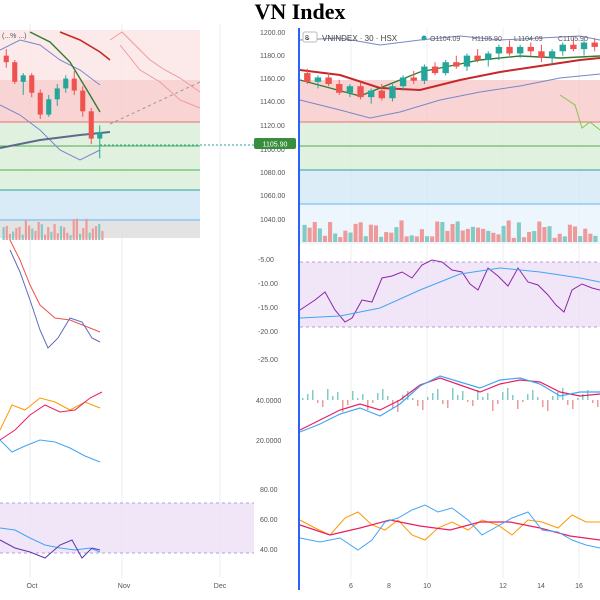  I want to click on osc1-blue-line, so click(449, 293).